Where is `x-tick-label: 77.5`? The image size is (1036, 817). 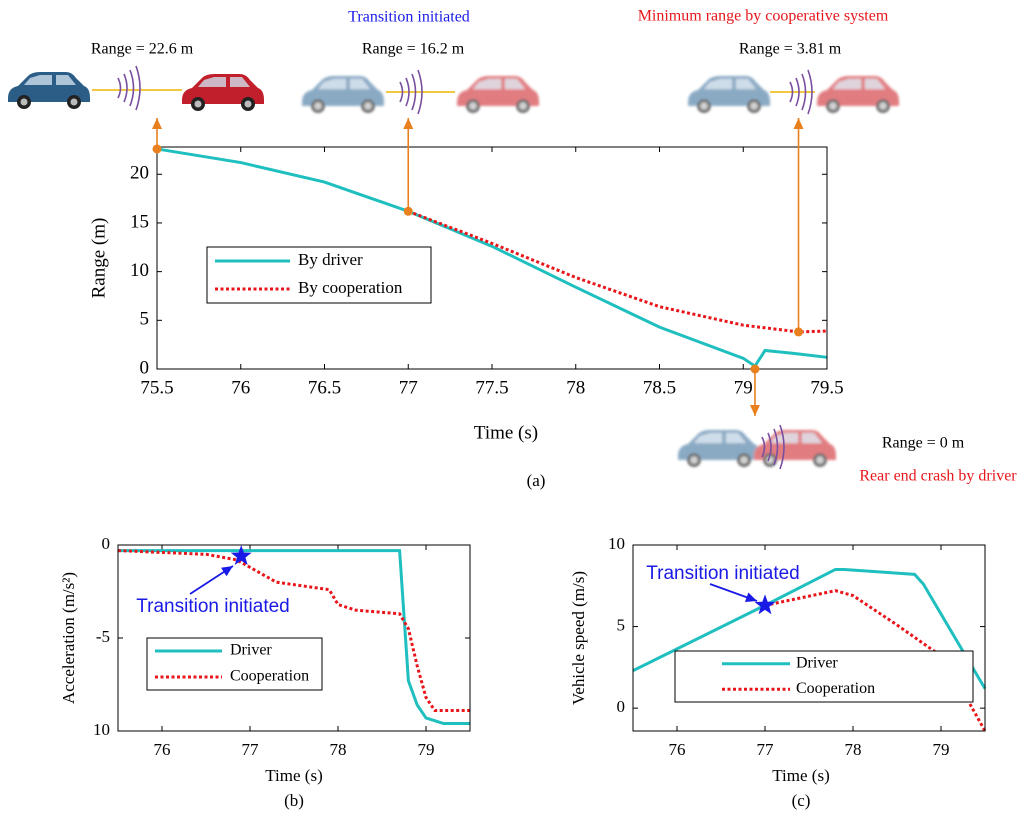 x-tick-label: 77.5 is located at coordinates (491, 387).